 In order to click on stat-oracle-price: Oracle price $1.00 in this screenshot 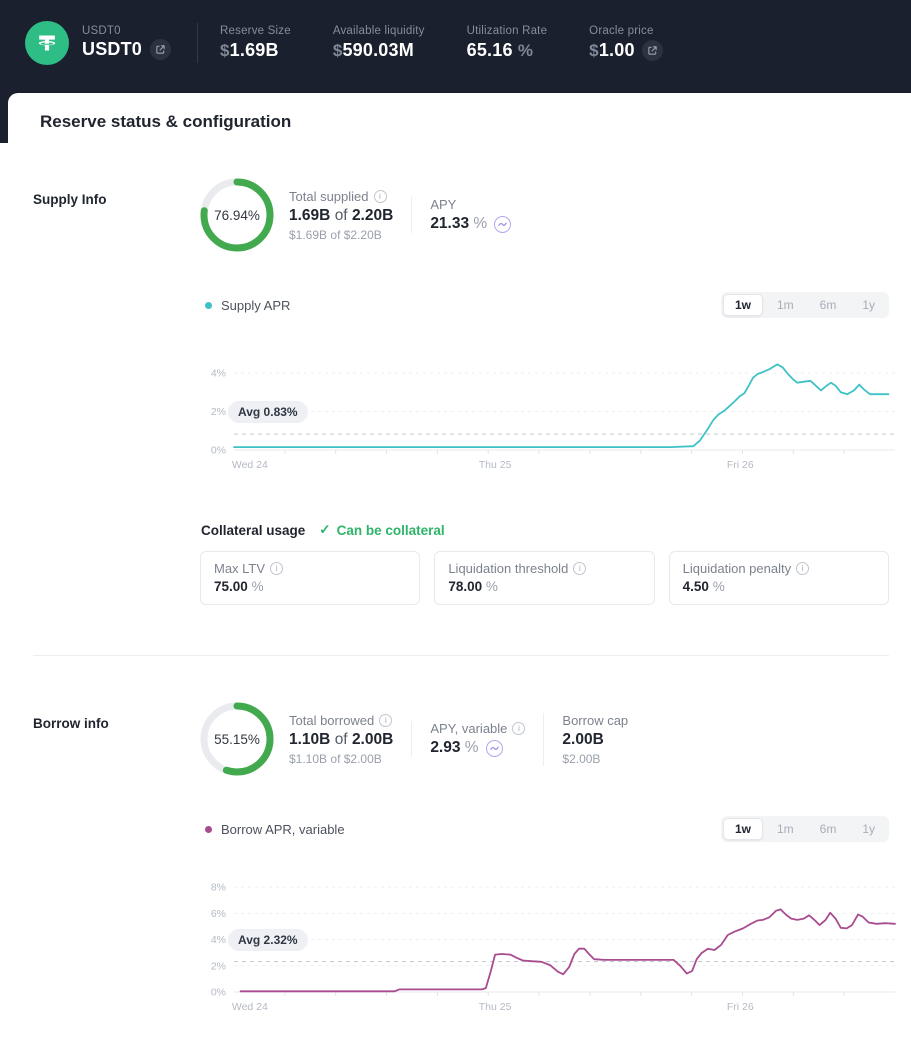, I will do `click(626, 43)`.